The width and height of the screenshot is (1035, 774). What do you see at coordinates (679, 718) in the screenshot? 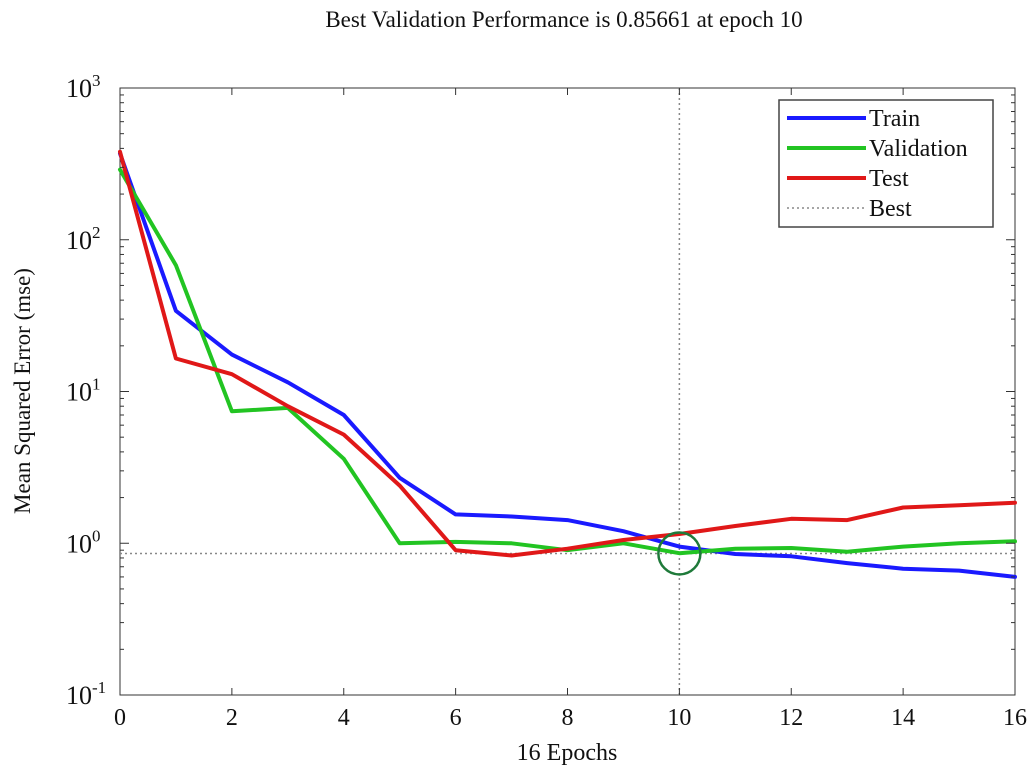
I see `x-tick-label: 10` at bounding box center [679, 718].